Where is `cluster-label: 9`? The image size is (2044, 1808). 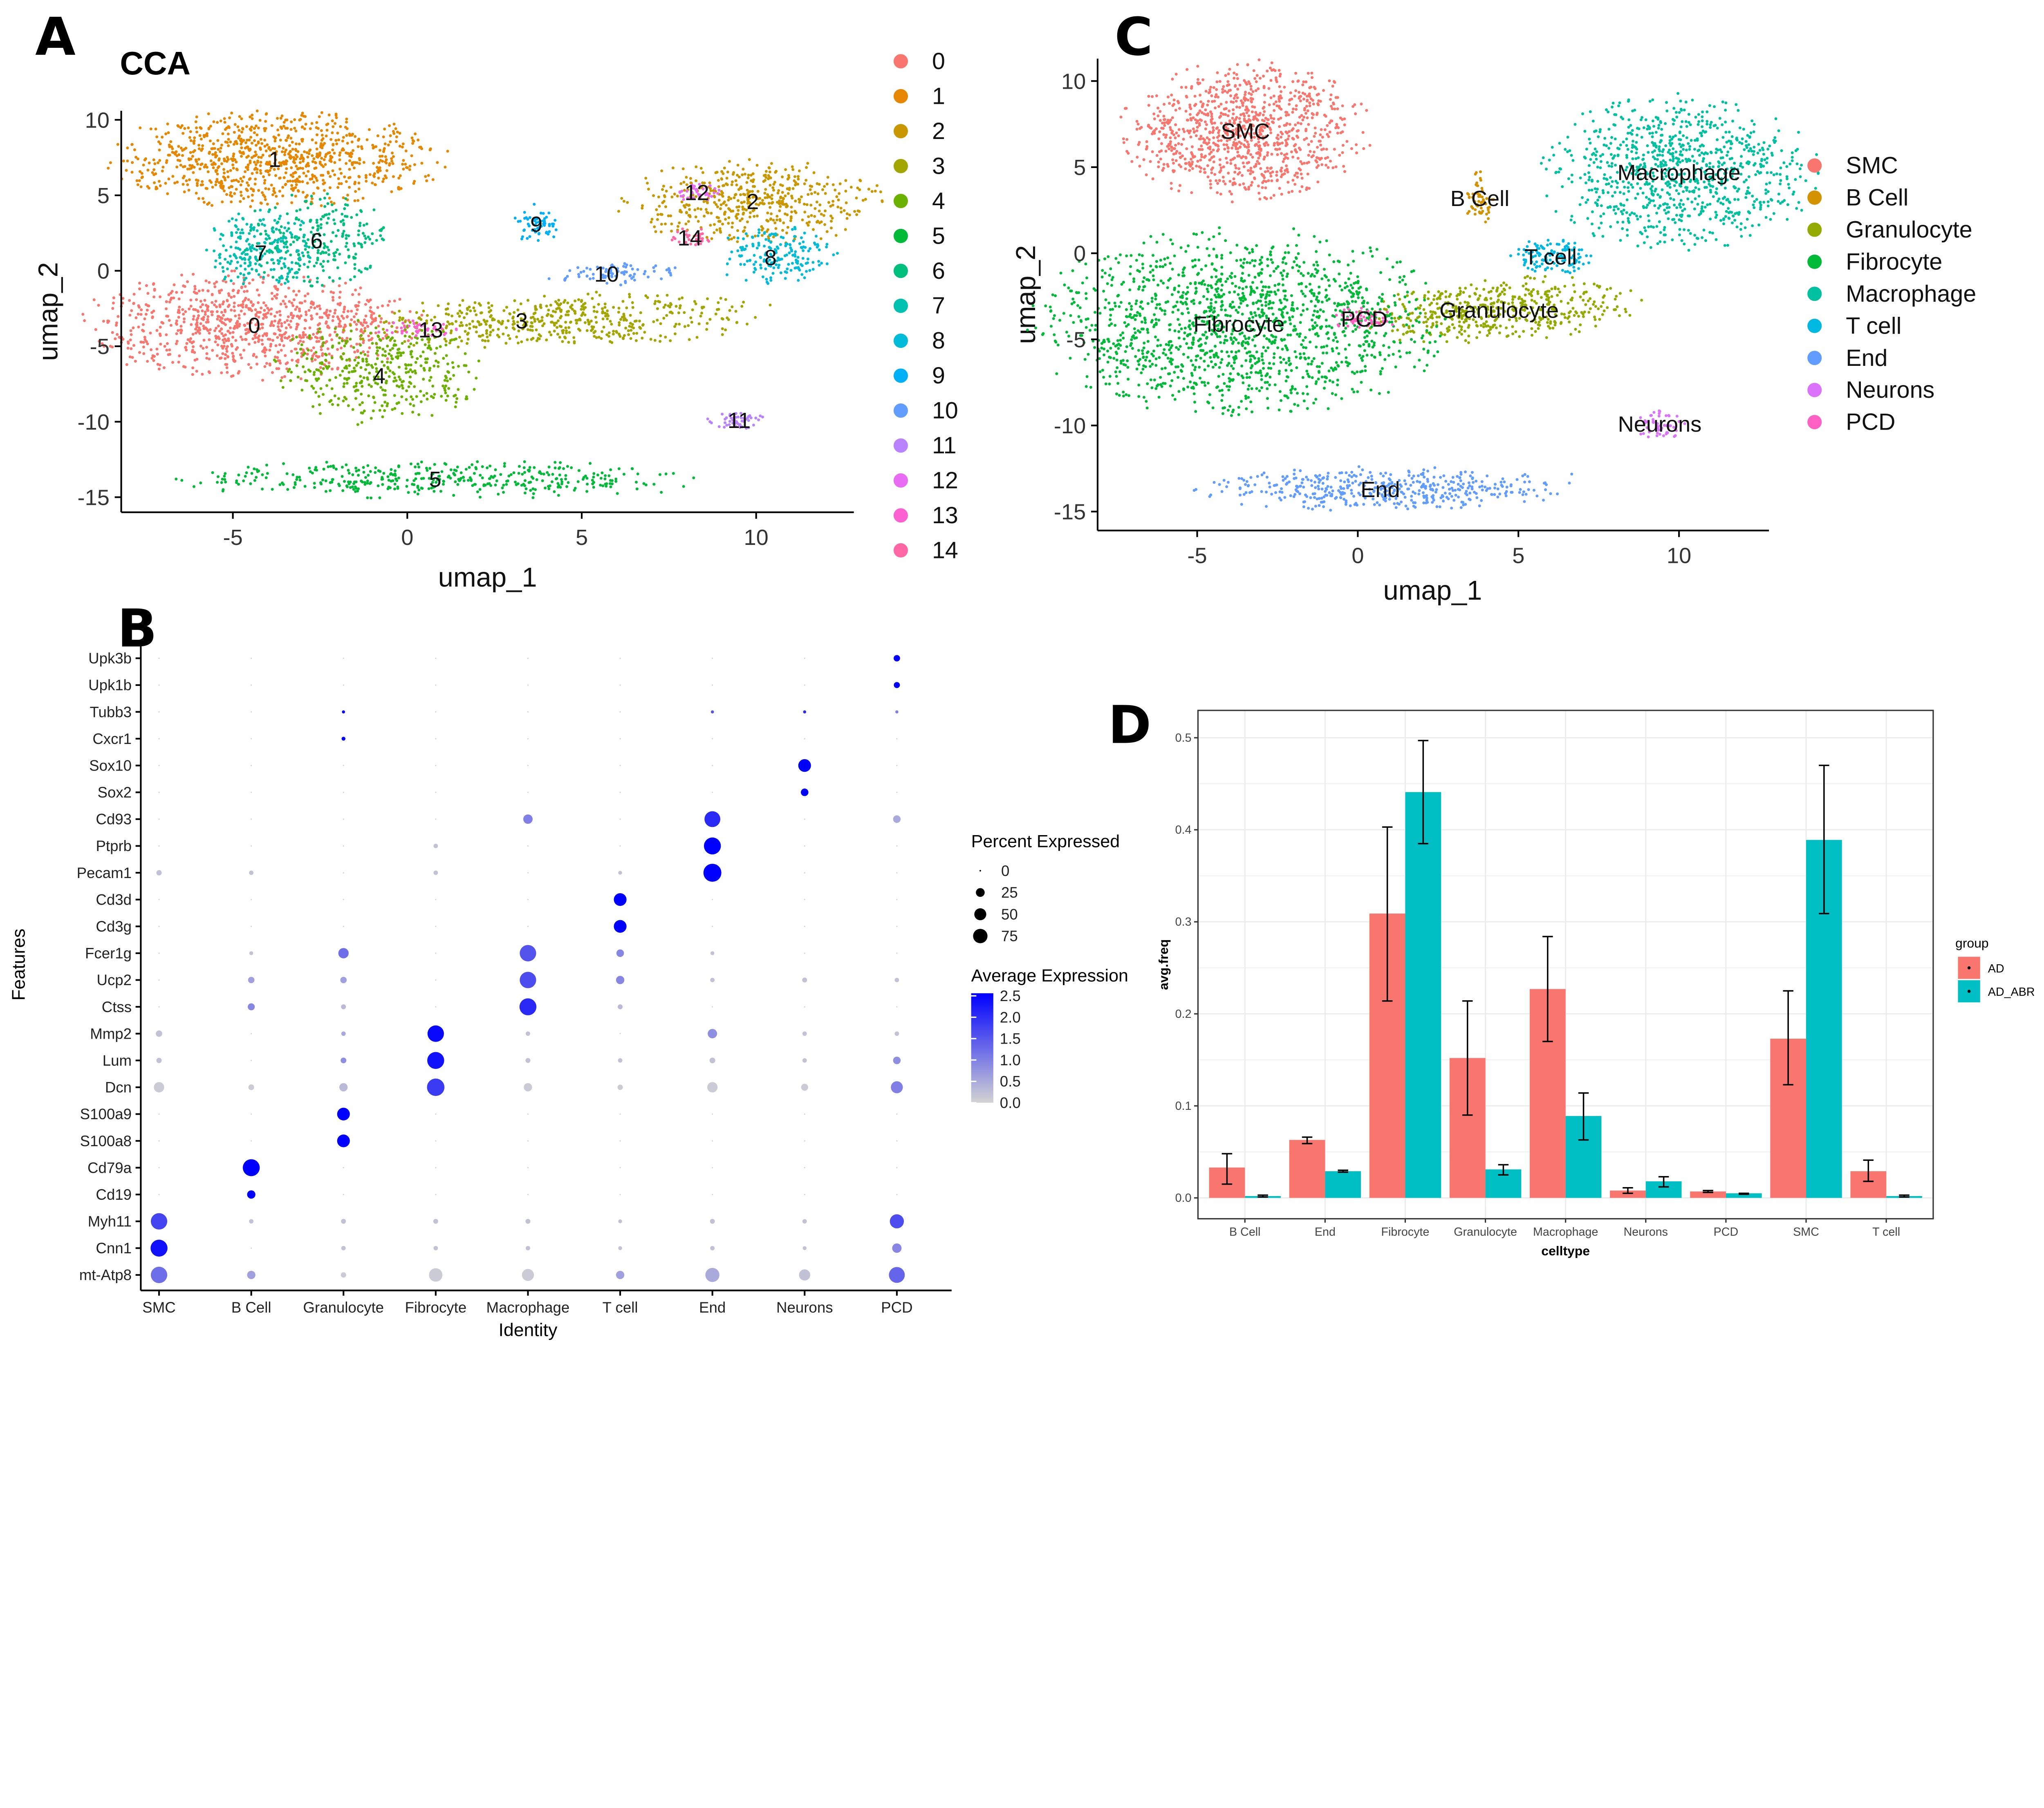
cluster-label: 9 is located at coordinates (536, 224).